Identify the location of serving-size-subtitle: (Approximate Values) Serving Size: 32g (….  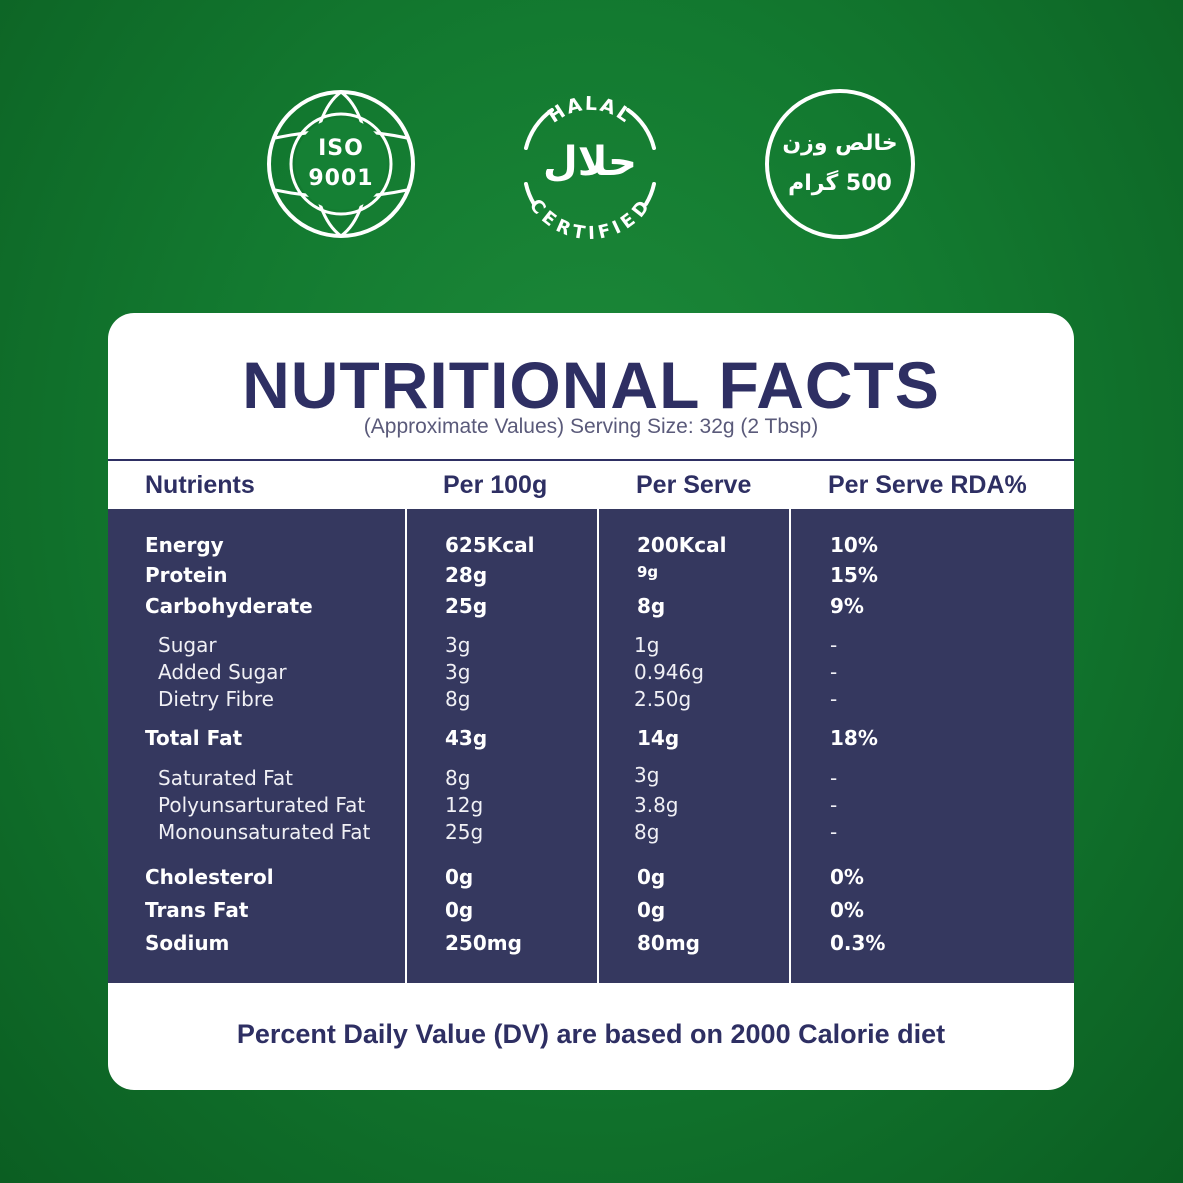
(591, 426).